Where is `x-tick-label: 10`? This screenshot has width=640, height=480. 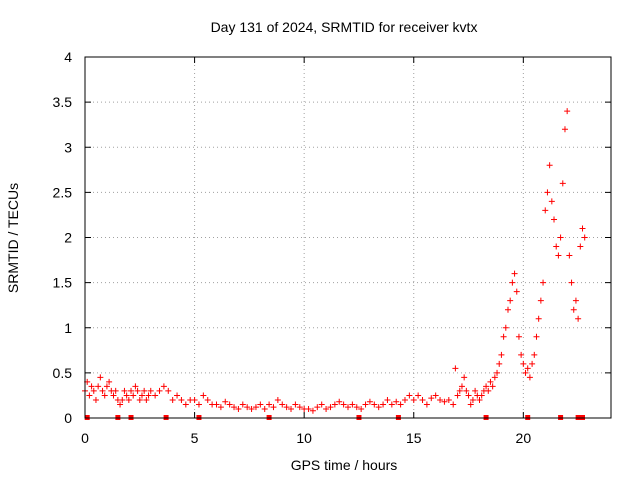
x-tick-label: 10 is located at coordinates (304, 438).